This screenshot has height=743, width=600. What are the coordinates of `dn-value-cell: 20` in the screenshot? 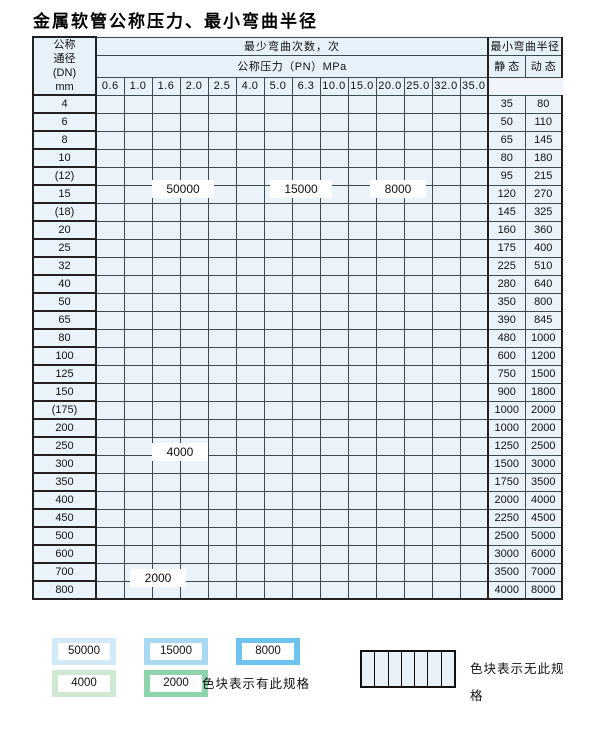 It's located at (64, 230).